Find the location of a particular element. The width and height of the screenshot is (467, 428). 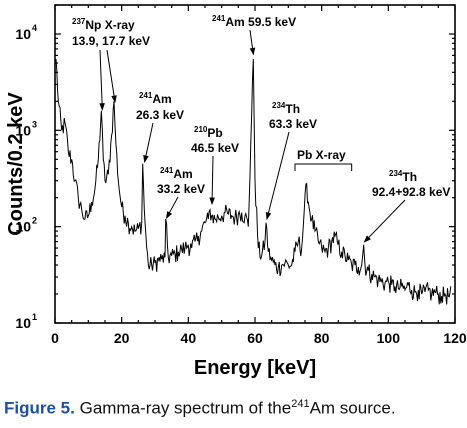

arrow-pb210-head is located at coordinates (212, 201).